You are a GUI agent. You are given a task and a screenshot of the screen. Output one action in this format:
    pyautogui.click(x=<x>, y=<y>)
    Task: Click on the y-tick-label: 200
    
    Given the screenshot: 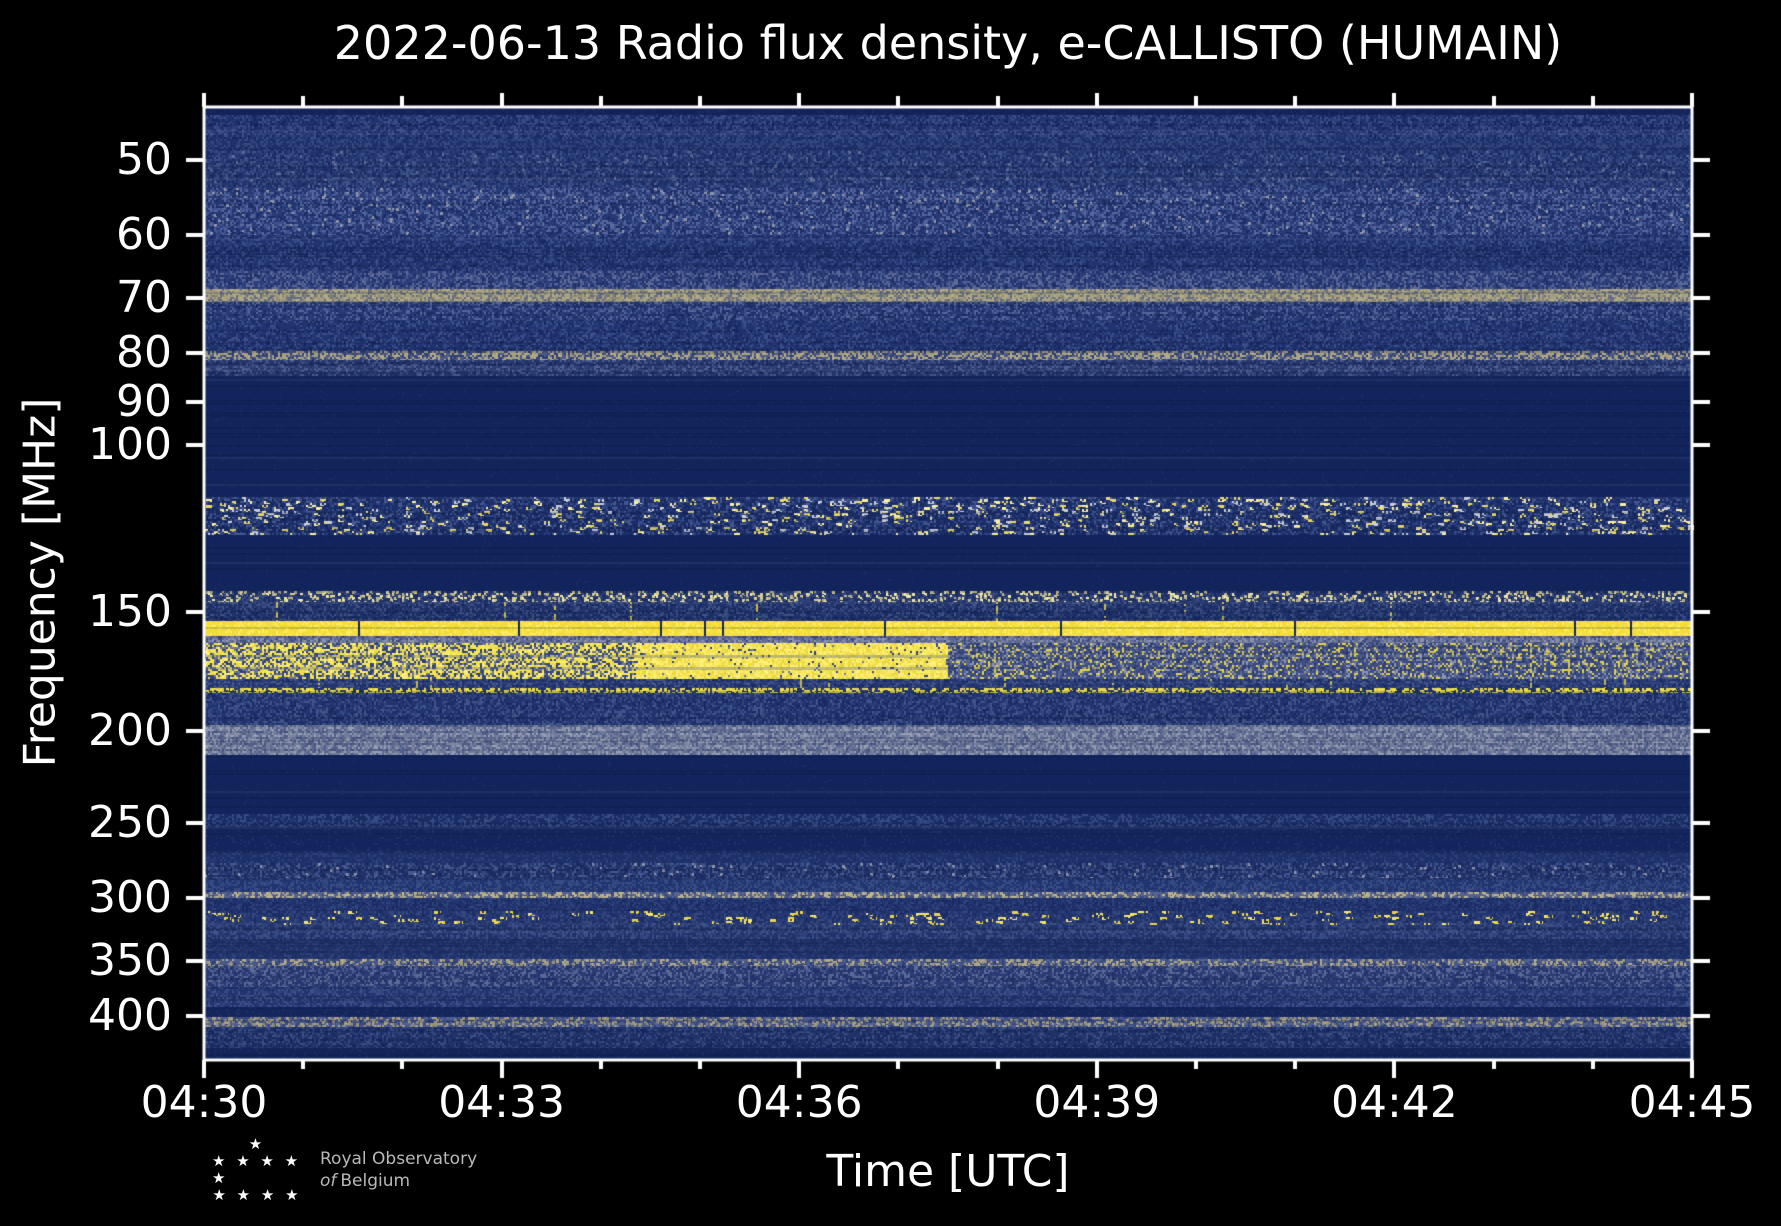 What is the action you would take?
    pyautogui.click(x=130, y=730)
    